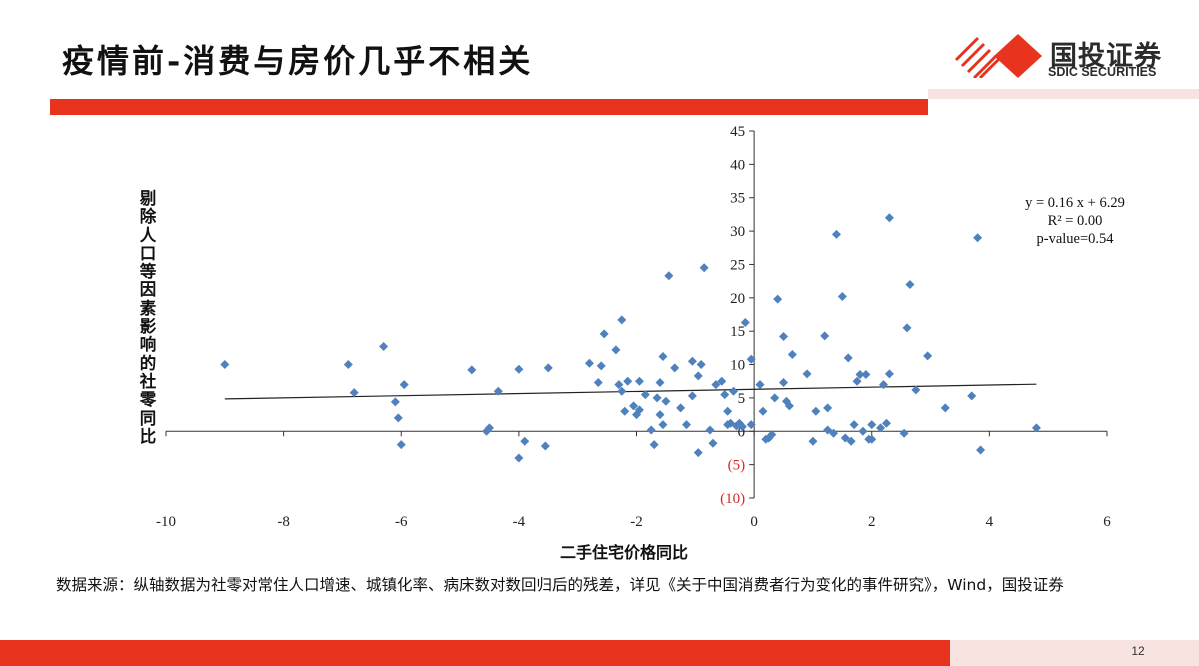 Image resolution: width=1199 pixels, height=666 pixels. I want to click on x-tick-label: -8, so click(283, 522).